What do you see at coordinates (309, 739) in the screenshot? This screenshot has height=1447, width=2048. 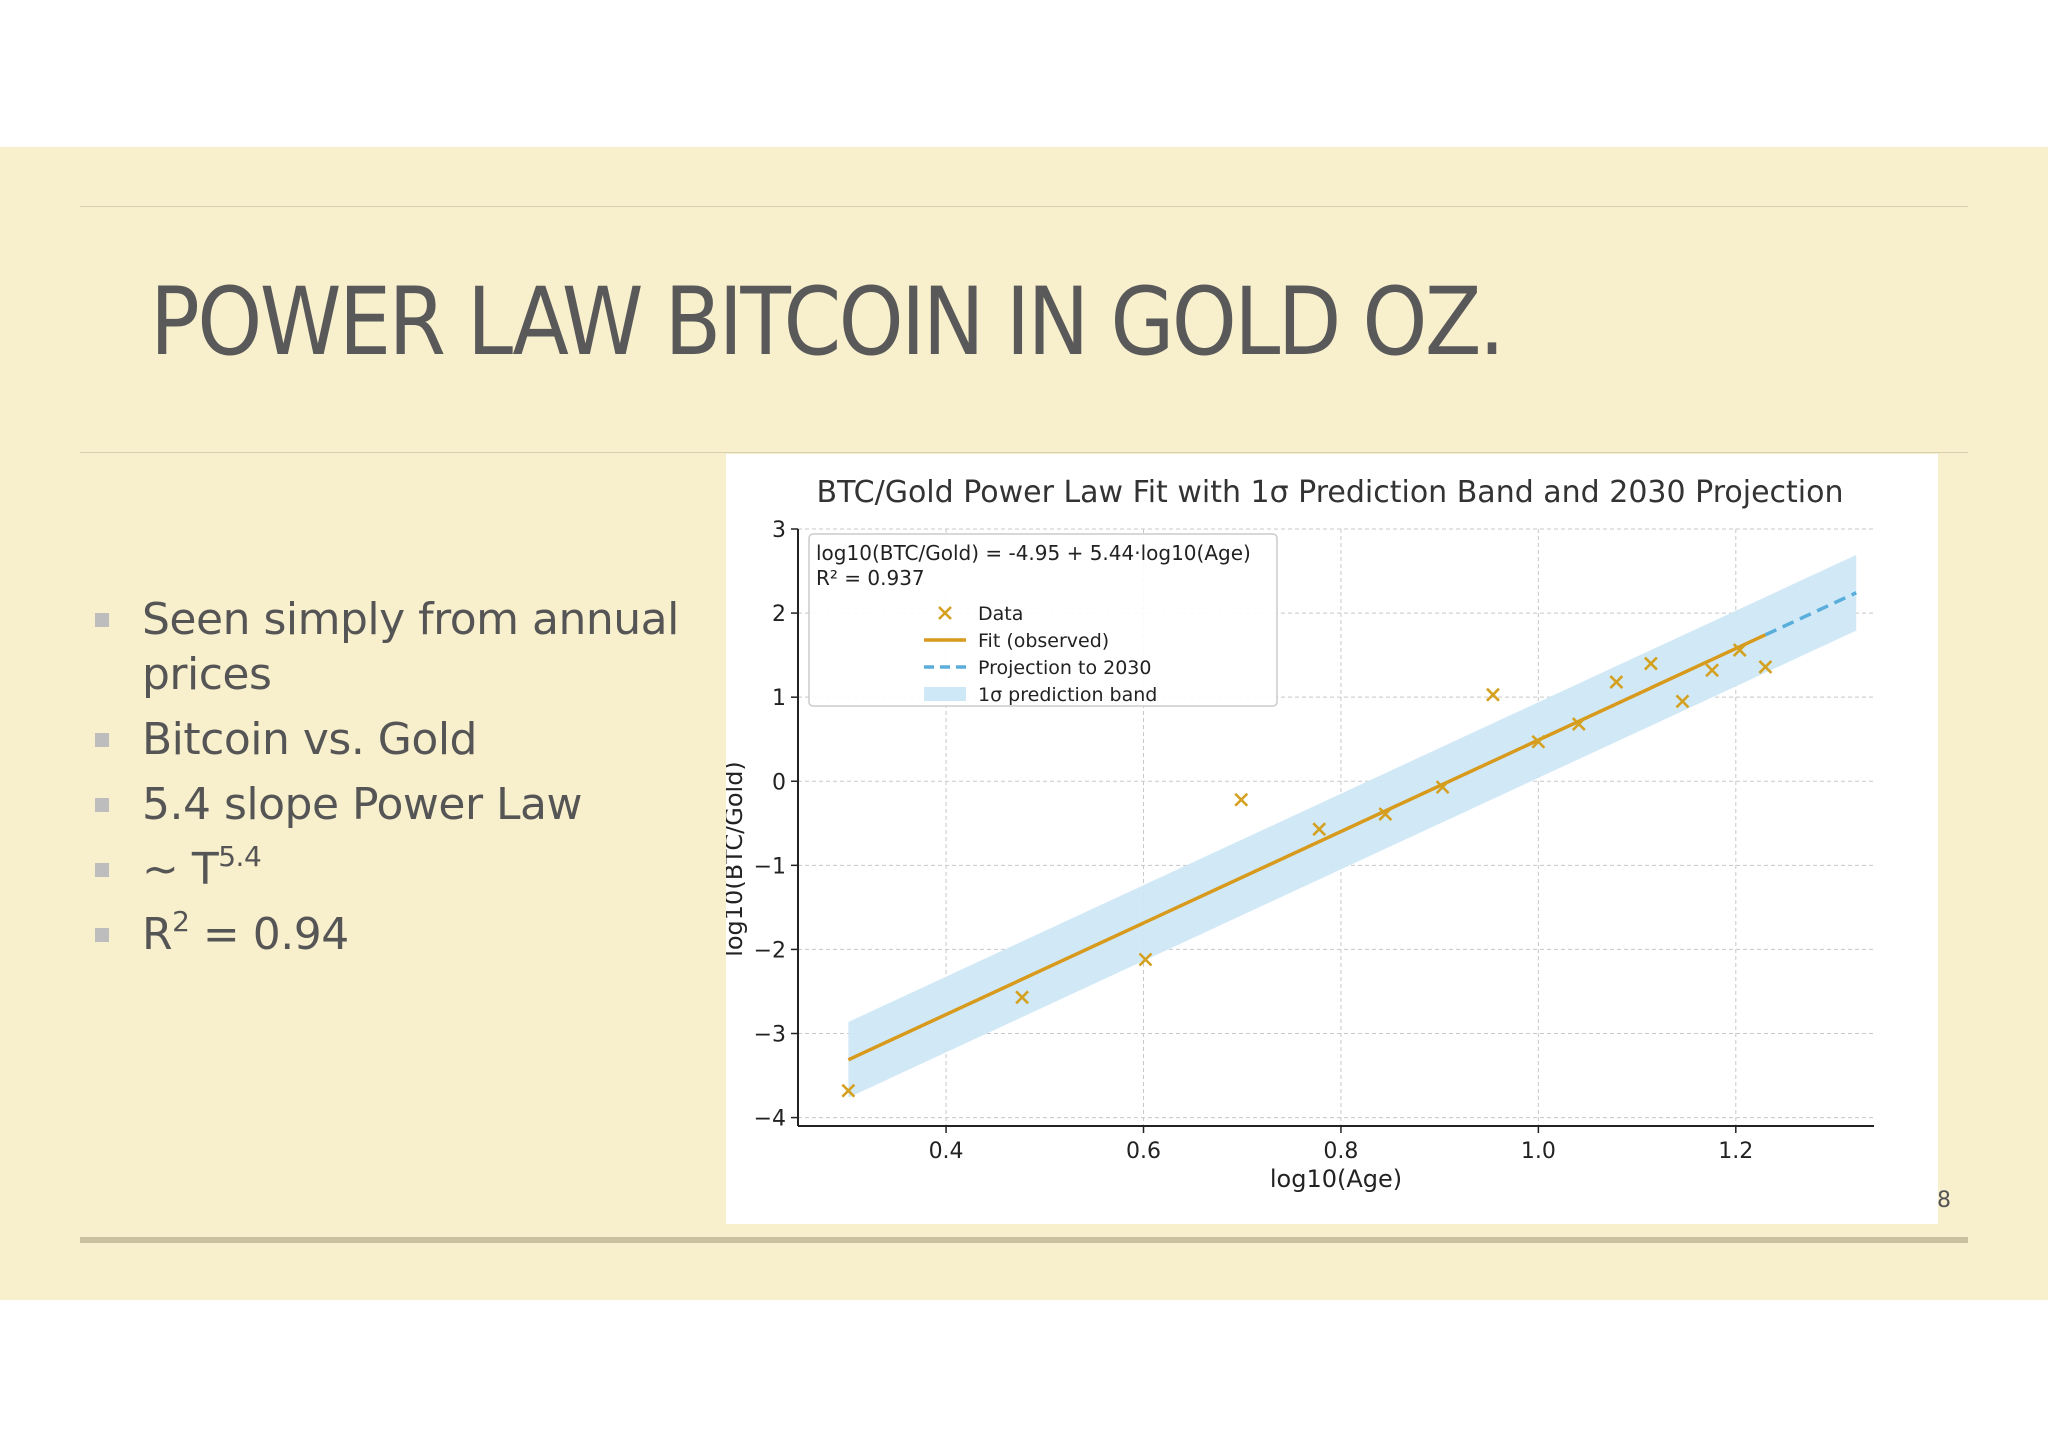 I see `bullet-text: Bitcoin vs. Gold` at bounding box center [309, 739].